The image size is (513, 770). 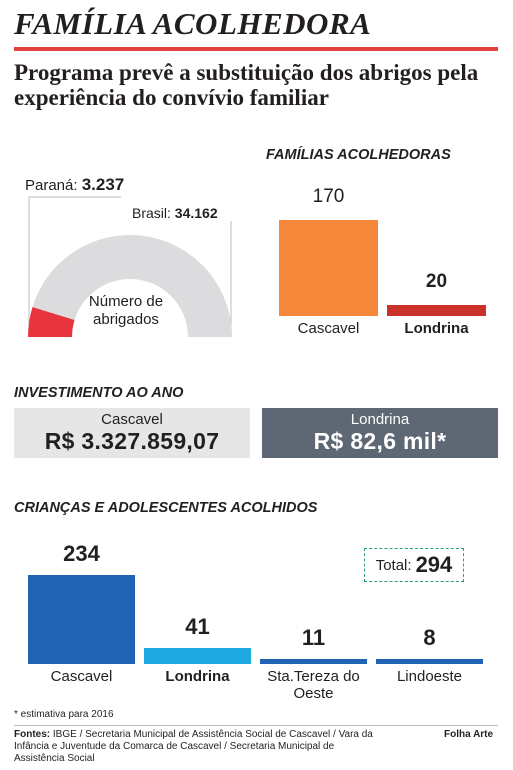 I want to click on bar-value-label: 11, so click(x=313, y=637).